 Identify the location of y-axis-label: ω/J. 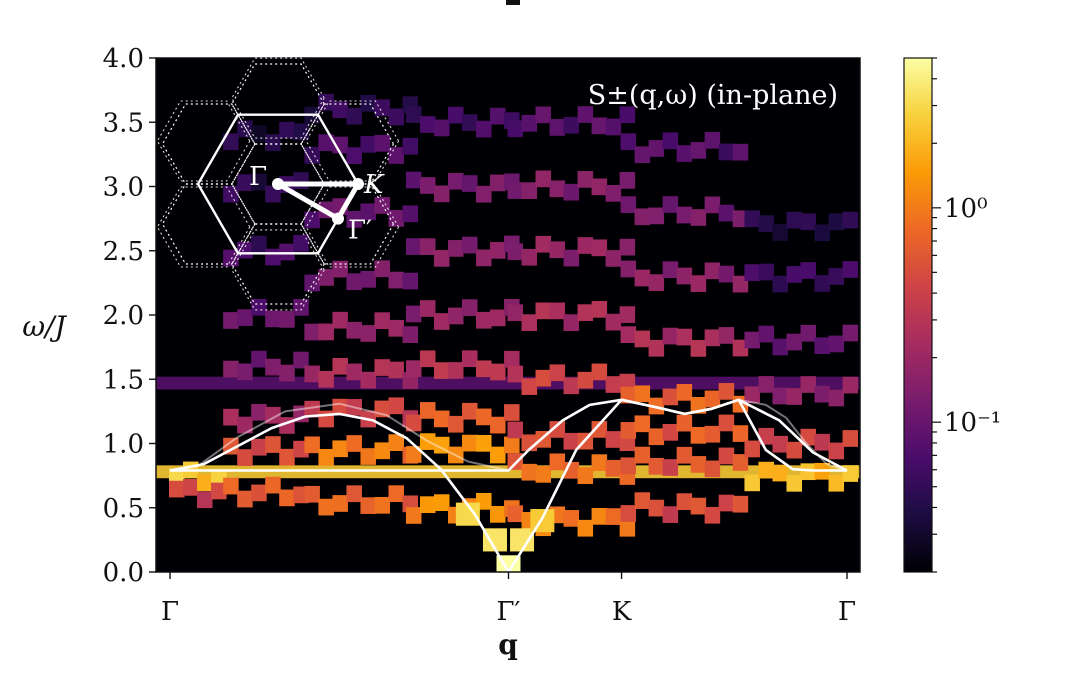
(44, 326).